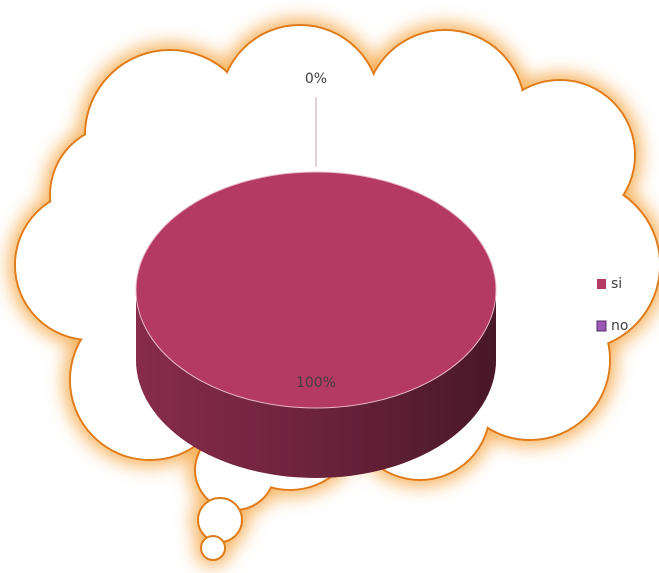 This screenshot has width=659, height=573. I want to click on data-label: 100%, so click(316, 383).